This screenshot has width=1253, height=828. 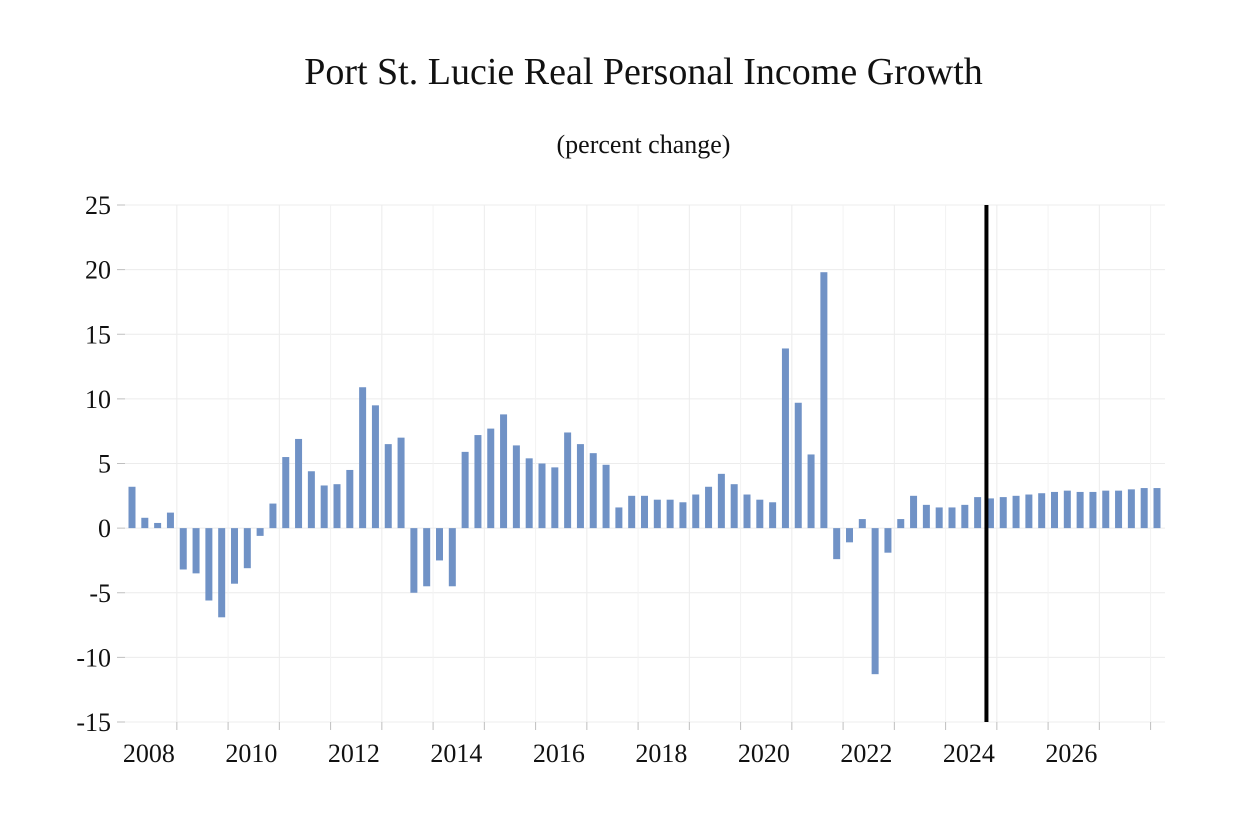 What do you see at coordinates (149, 753) in the screenshot?
I see `x-tick-label: 2008` at bounding box center [149, 753].